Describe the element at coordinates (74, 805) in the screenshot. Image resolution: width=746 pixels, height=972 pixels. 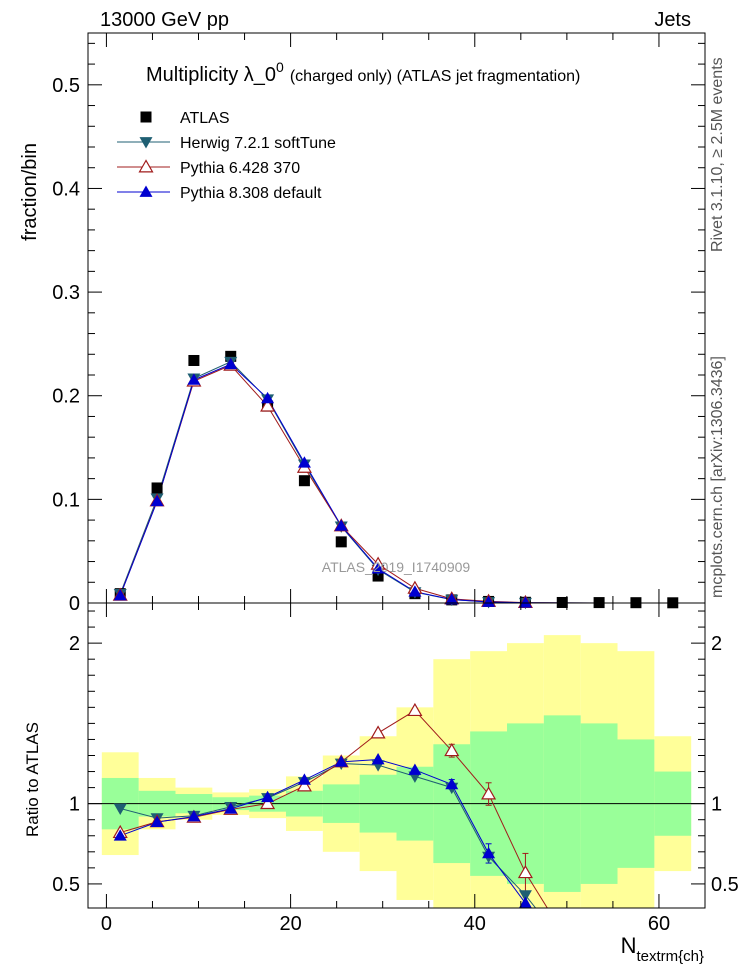
I see `ratio-y-tick-label: 1` at that location.